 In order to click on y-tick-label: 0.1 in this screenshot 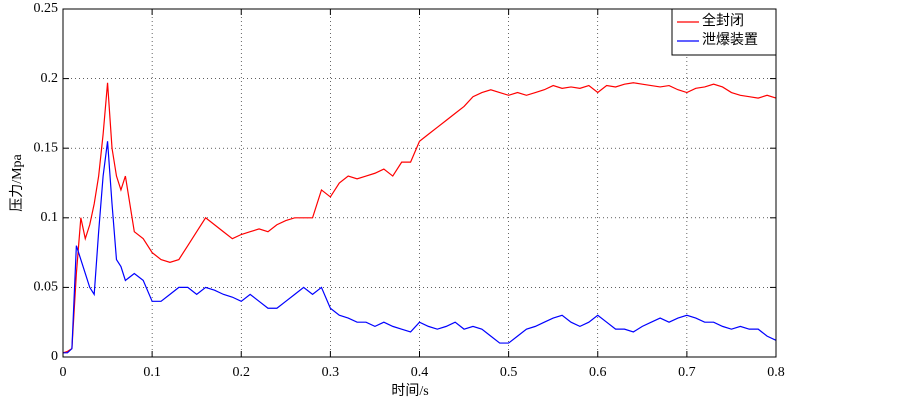, I will do `click(50, 217)`.